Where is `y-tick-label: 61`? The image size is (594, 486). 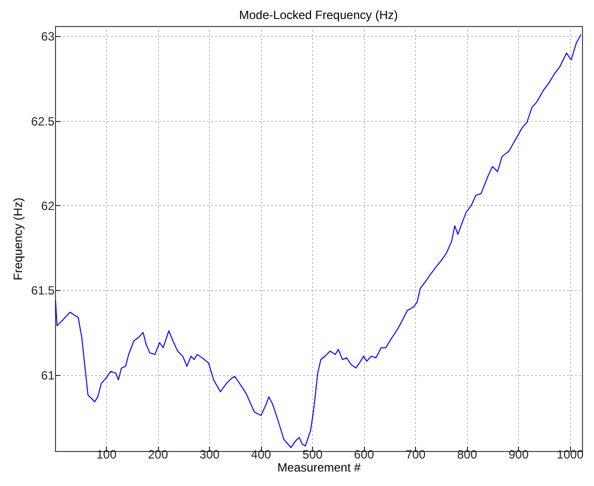
y-tick-label: 61 is located at coordinates (48, 375).